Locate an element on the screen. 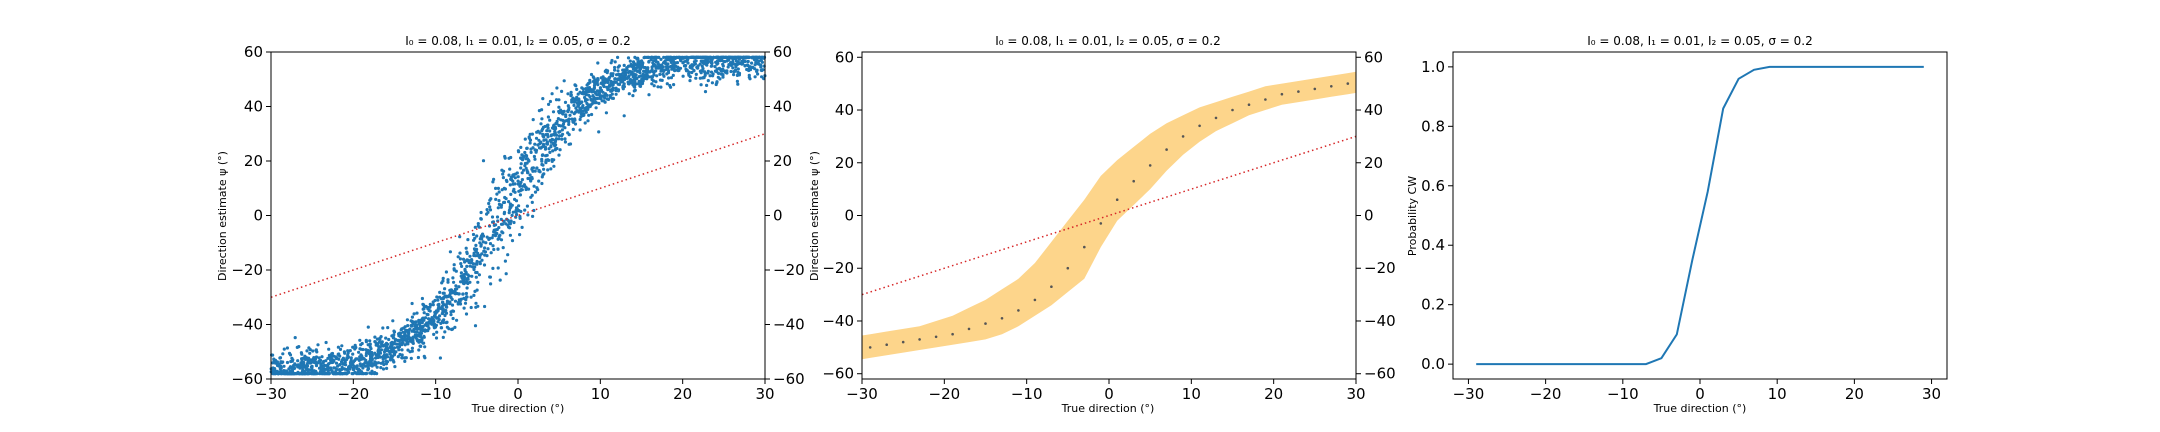 The height and width of the screenshot is (432, 2160). panel-1-xtick-label: 0 is located at coordinates (518, 394).